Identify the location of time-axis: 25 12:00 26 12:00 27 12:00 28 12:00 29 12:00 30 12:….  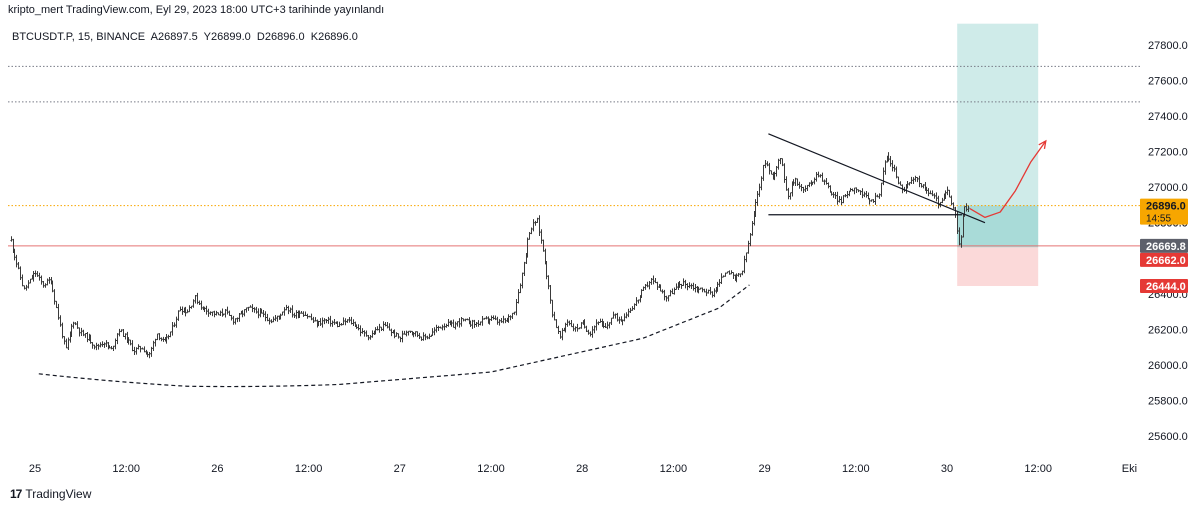
(583, 469).